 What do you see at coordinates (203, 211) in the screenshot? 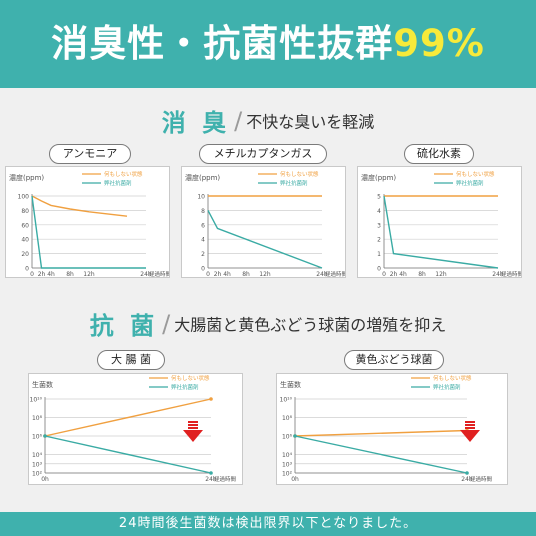
I see `y-tick-label: 8` at bounding box center [203, 211].